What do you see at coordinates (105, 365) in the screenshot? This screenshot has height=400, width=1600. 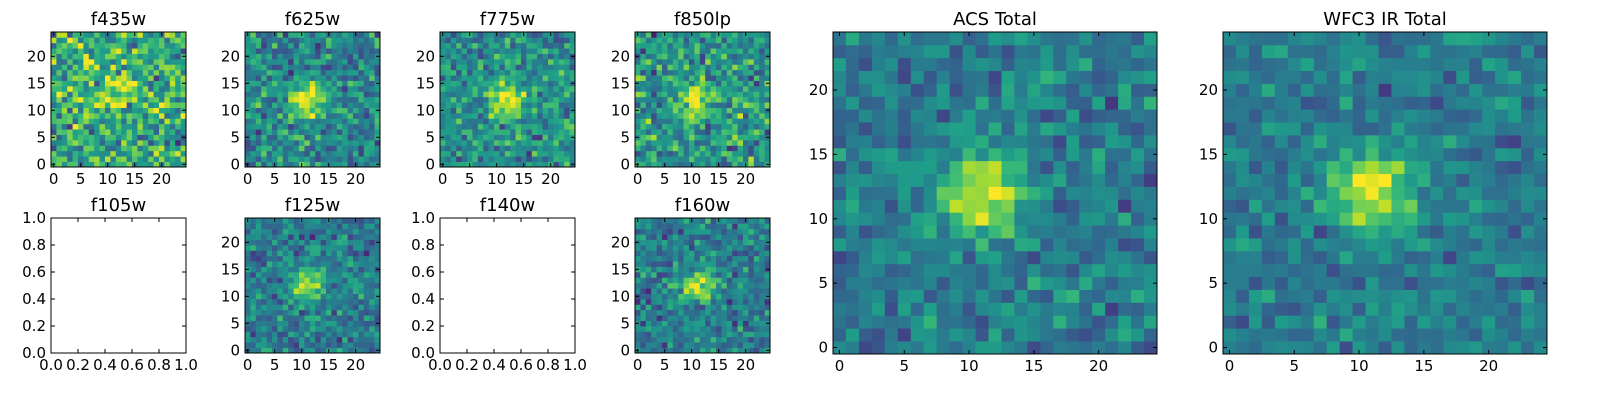 I see `x-tick-label: 0.4` at bounding box center [105, 365].